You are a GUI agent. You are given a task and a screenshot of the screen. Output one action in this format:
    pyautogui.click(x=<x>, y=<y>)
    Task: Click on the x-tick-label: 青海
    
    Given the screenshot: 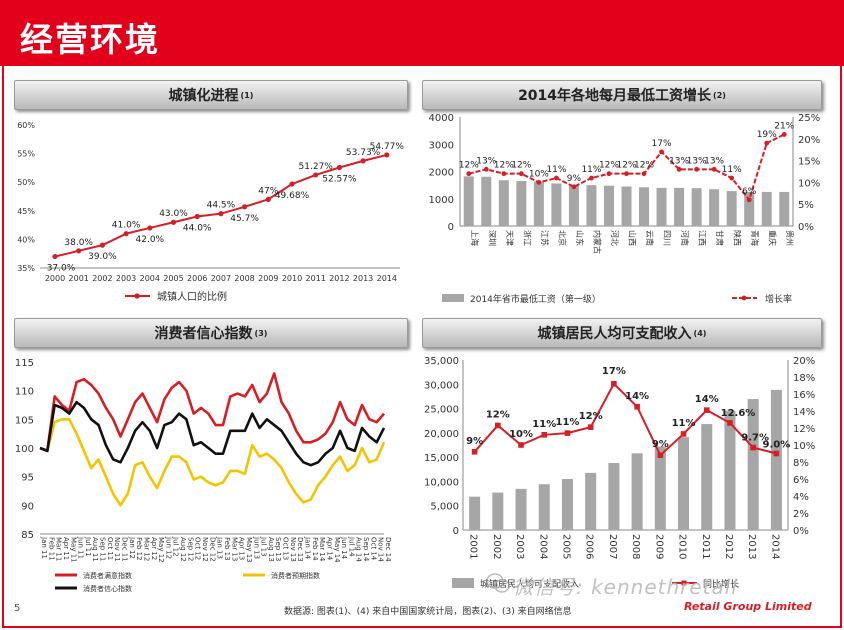 What is the action you would take?
    pyautogui.click(x=755, y=238)
    